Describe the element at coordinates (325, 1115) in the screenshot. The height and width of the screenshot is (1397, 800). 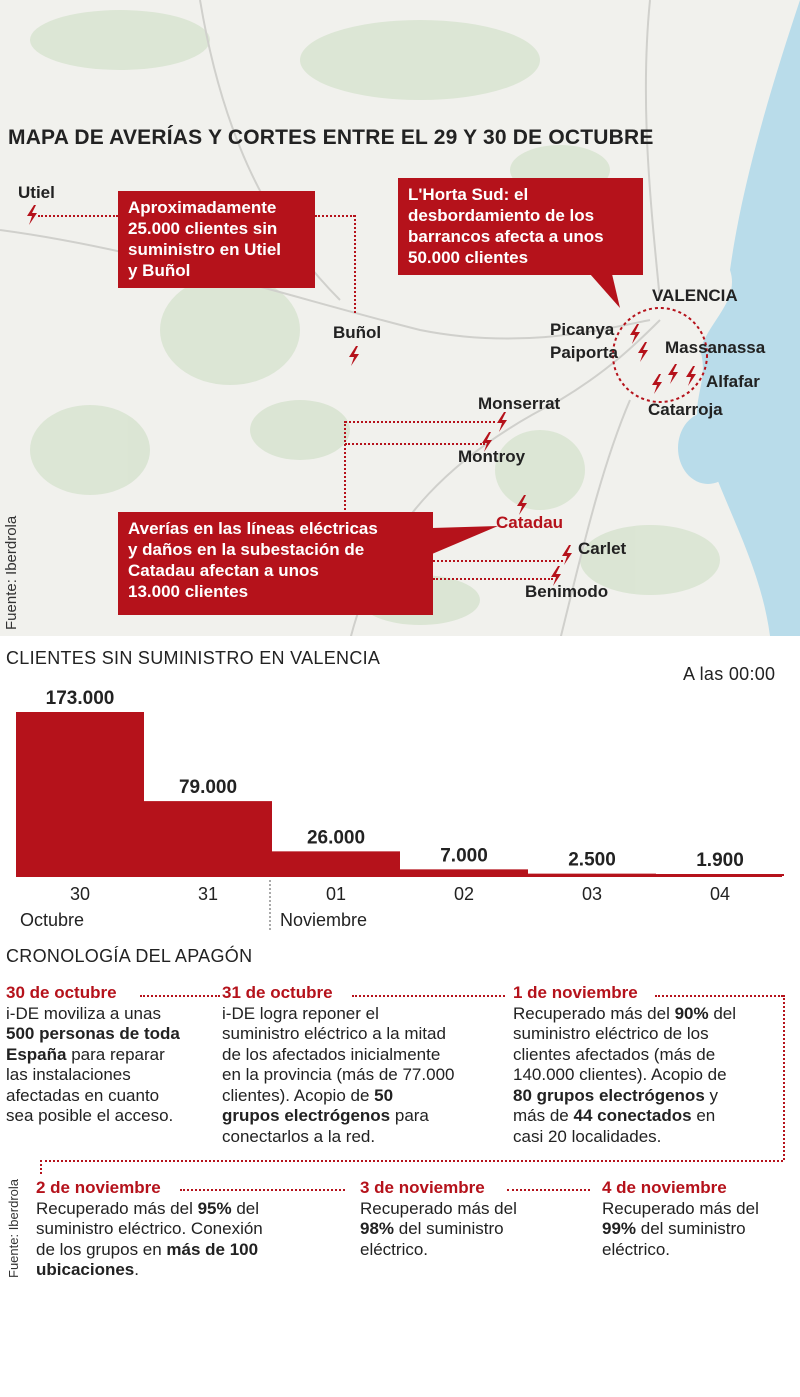
I see `timeline-text-line: grupos electrógenos para` at that location.